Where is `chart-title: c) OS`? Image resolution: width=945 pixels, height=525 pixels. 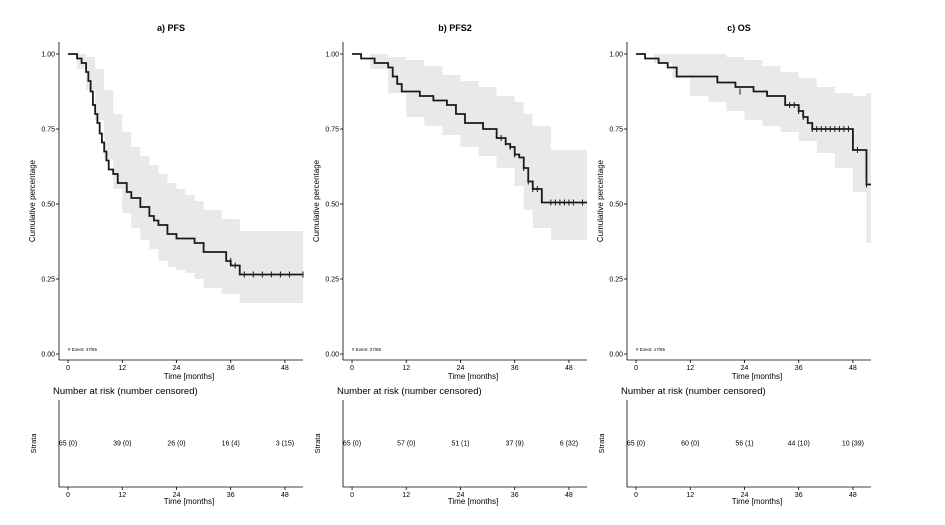 chart-title: c) OS is located at coordinates (739, 28).